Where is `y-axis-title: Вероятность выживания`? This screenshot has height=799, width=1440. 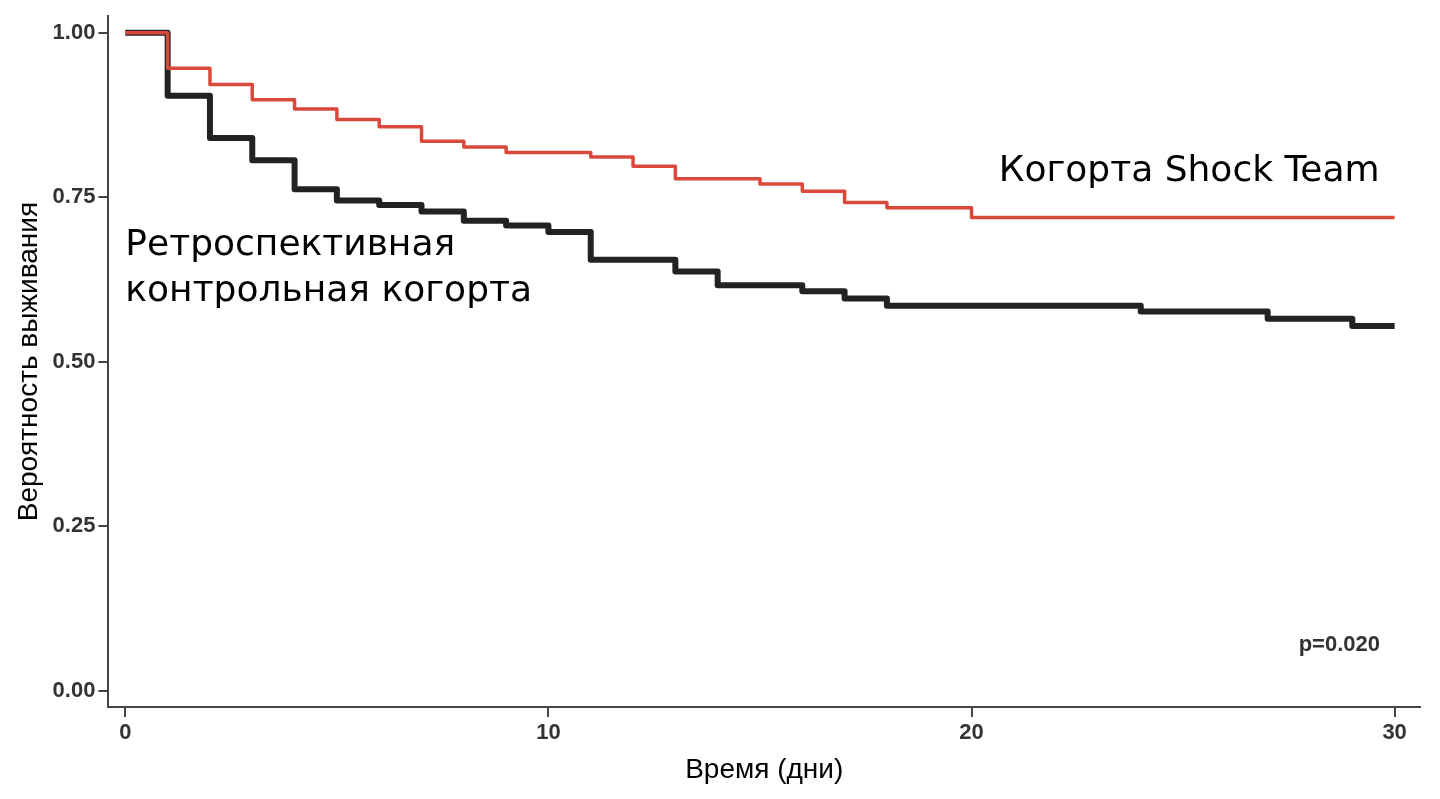 y-axis-title: Вероятность выживания is located at coordinates (27, 361).